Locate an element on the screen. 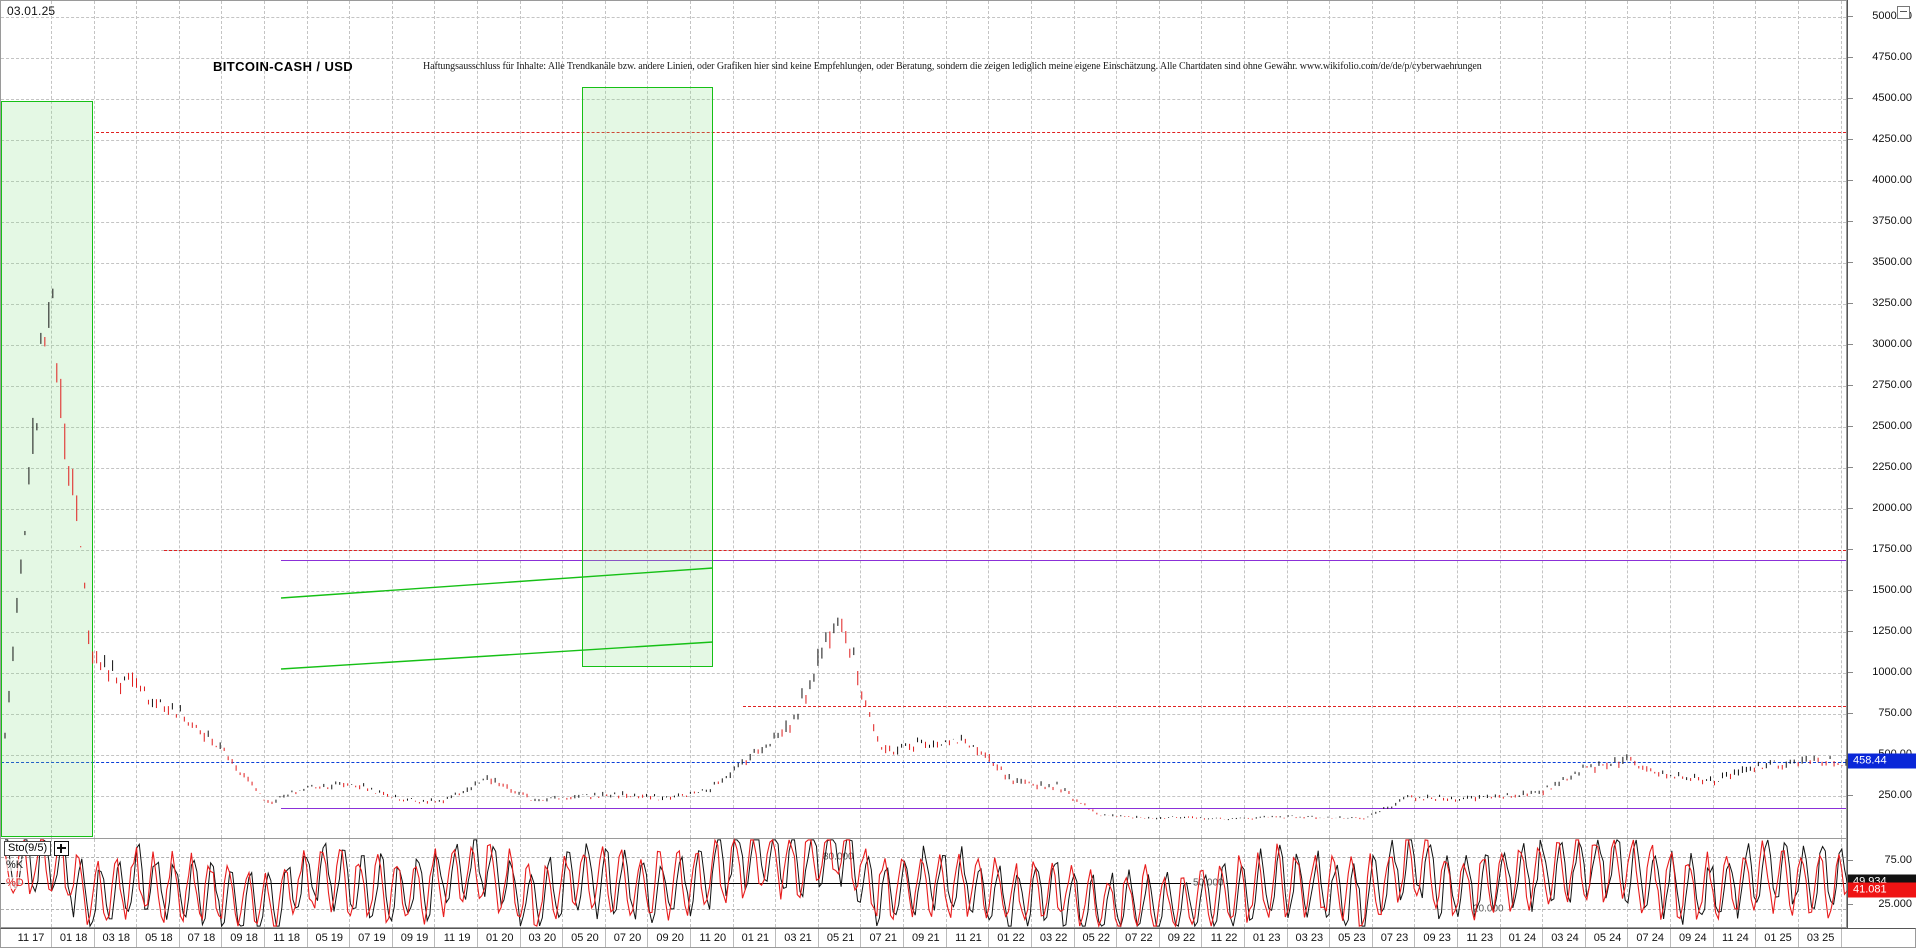 The width and height of the screenshot is (1916, 948). time-tick-label: 09 22 is located at coordinates (1181, 938).